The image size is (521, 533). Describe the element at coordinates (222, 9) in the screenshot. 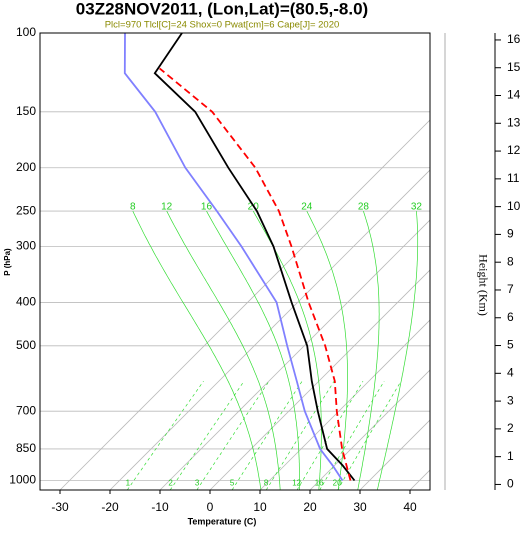

I see `chart-title: 03Z28NOV2011, (Lon,Lat)=(80.5,-8.0)` at that location.